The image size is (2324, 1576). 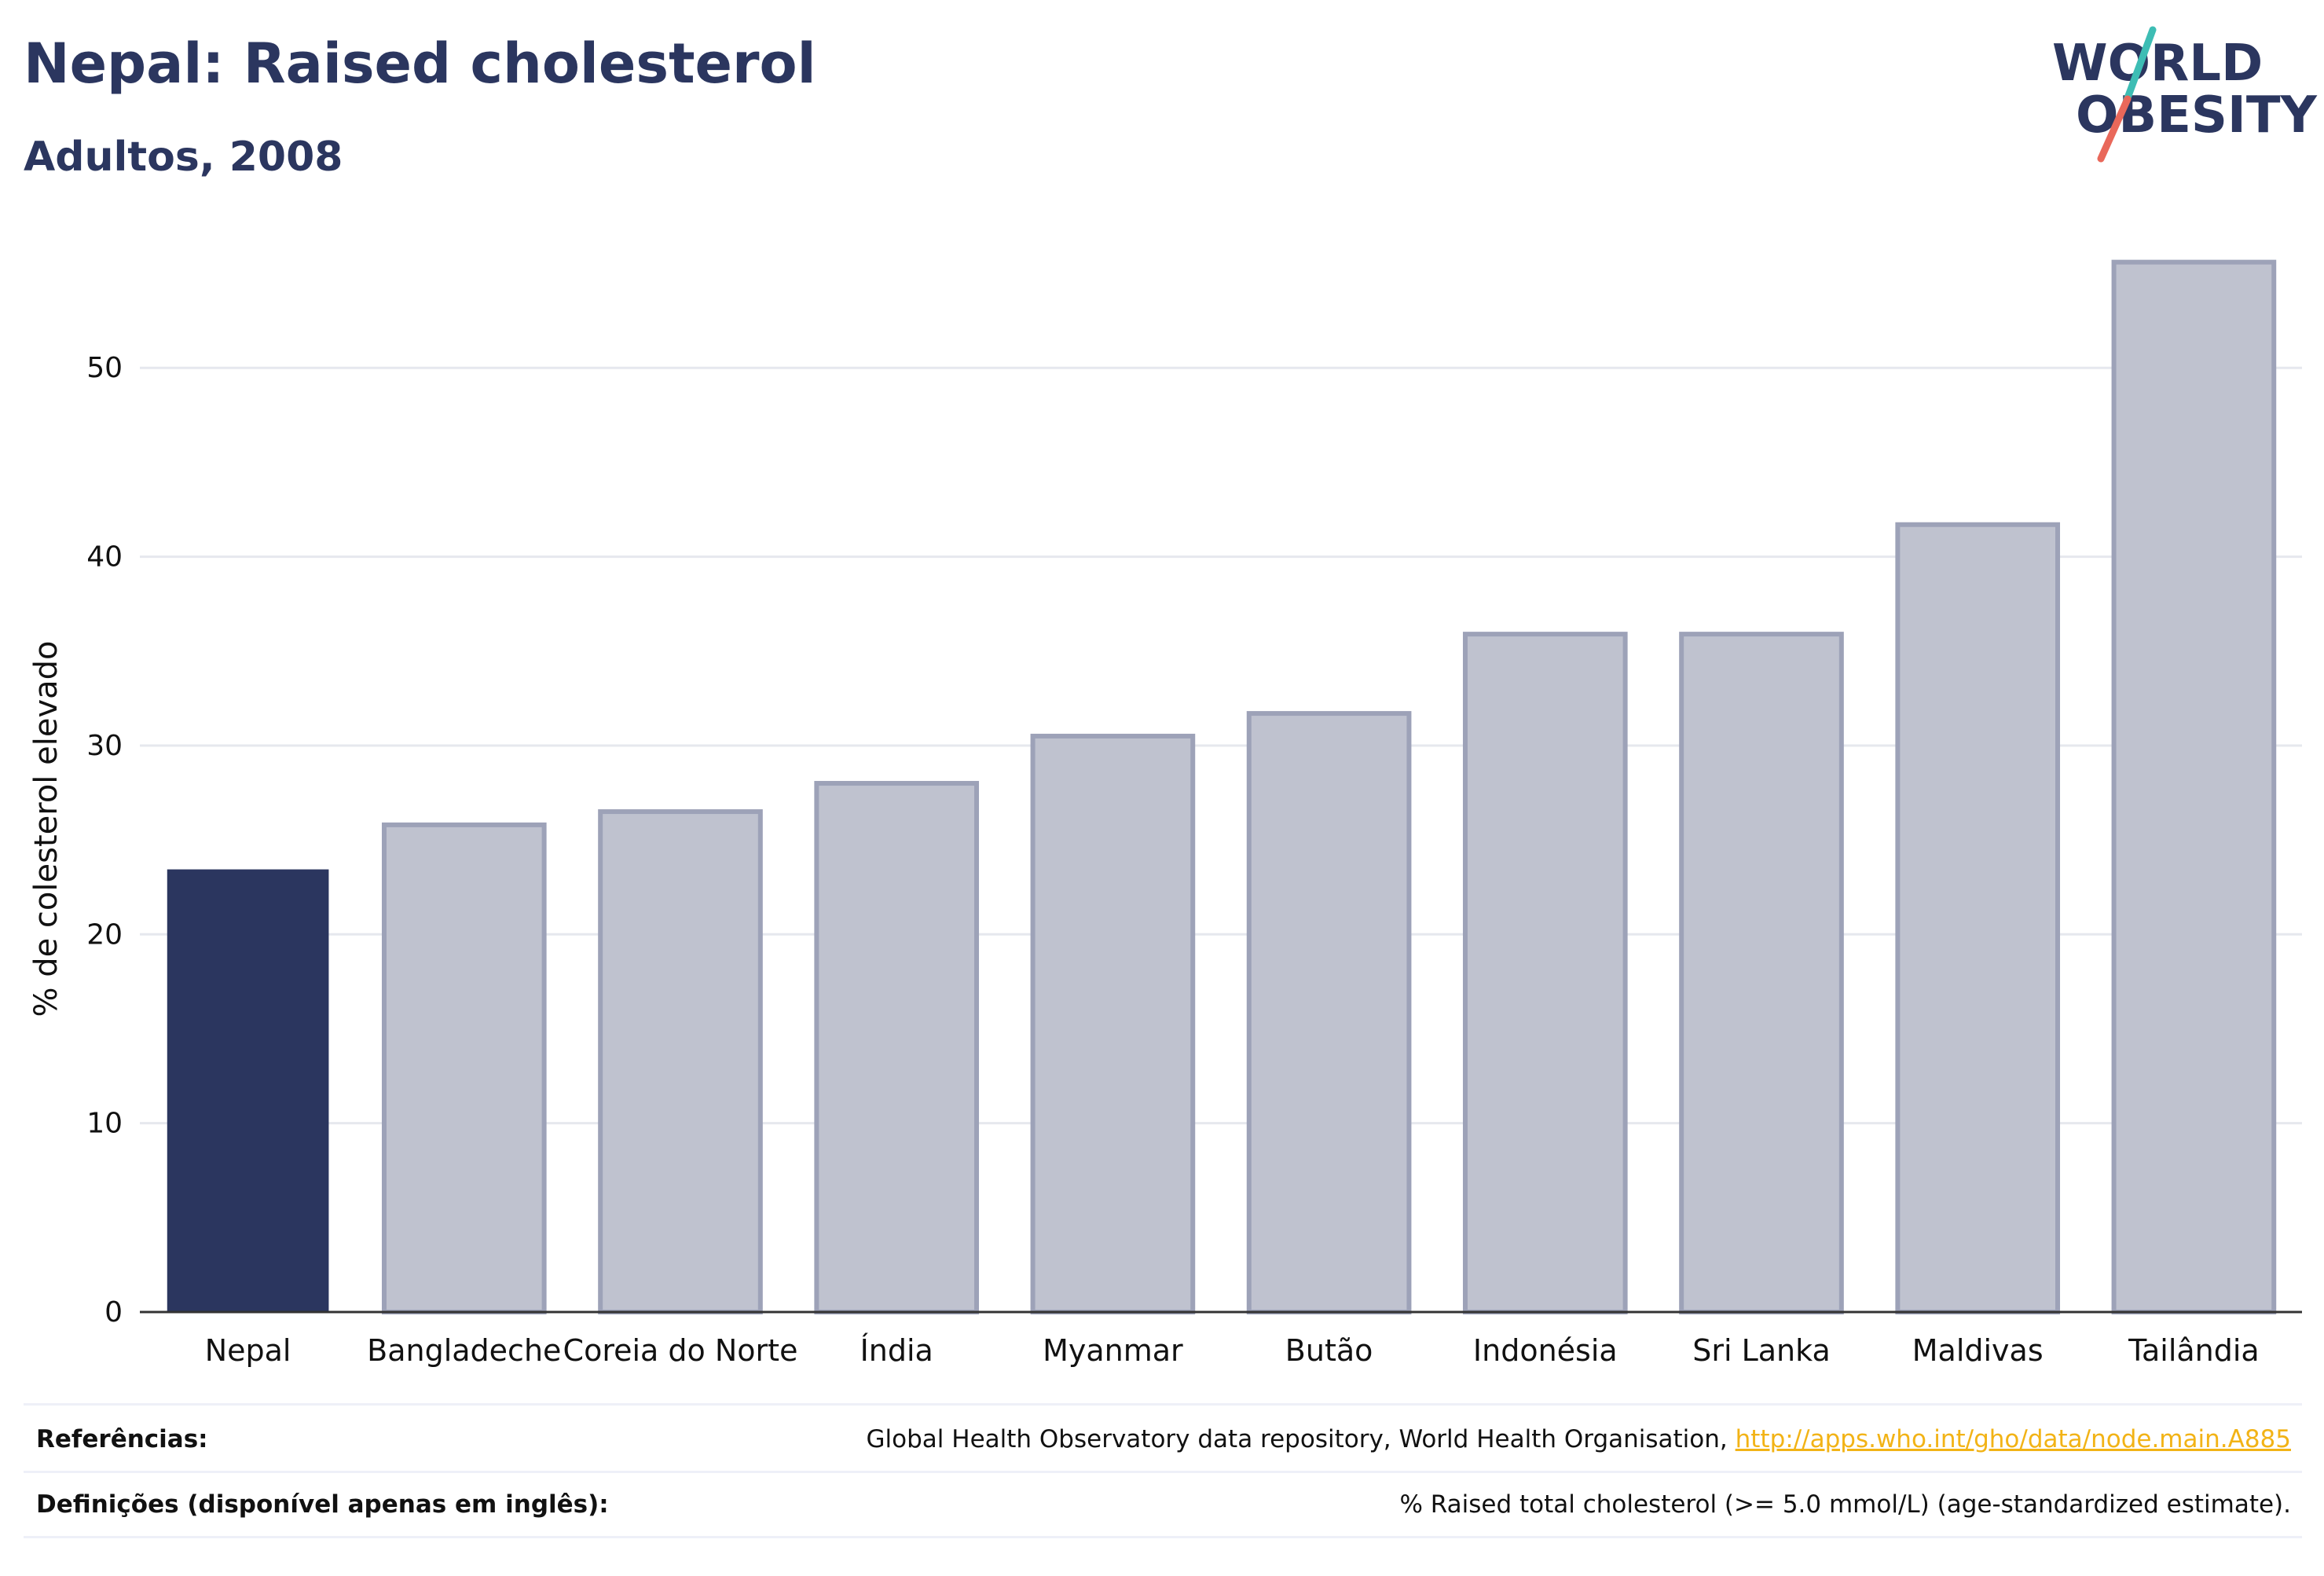 I want to click on x-tick-label: Myanmar, so click(x=1113, y=1350).